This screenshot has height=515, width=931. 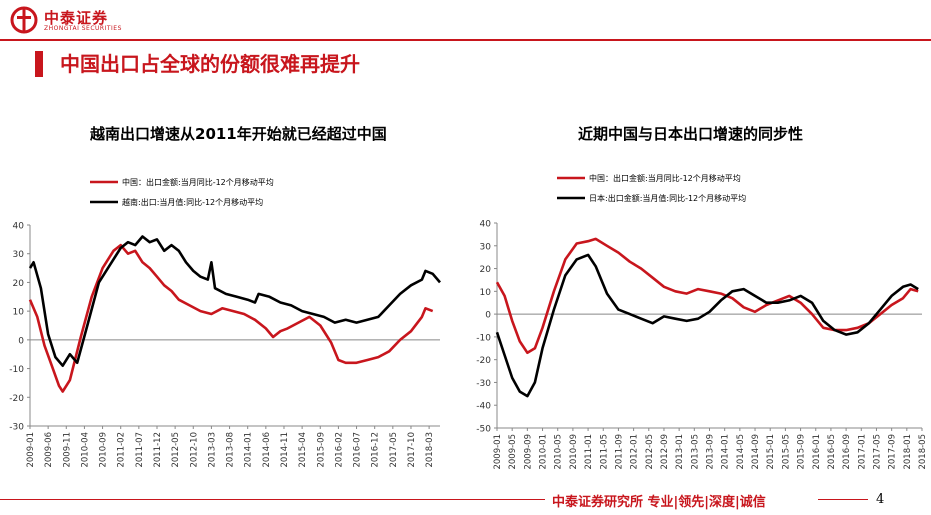 I want to click on chart-1-series-china-line, so click(x=231, y=318).